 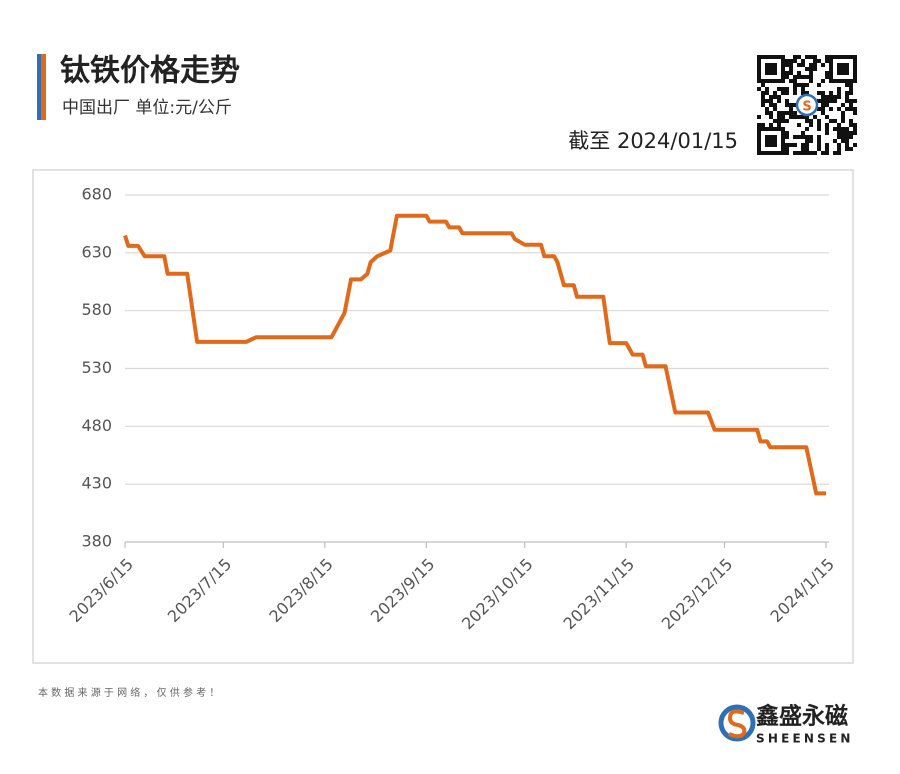 What do you see at coordinates (843, 69) in the screenshot?
I see `qr-finder` at bounding box center [843, 69].